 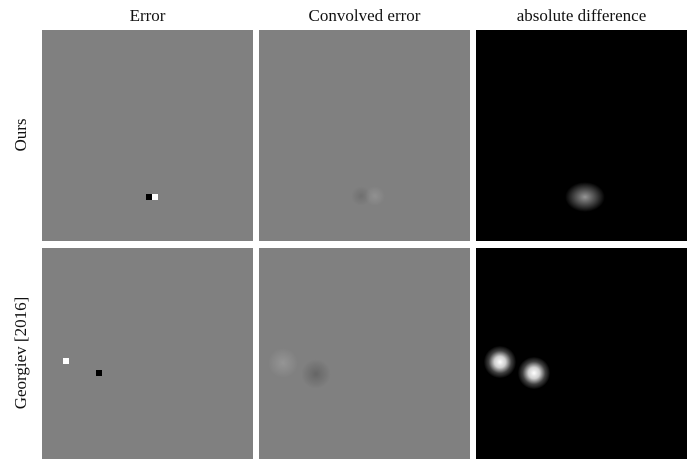 What do you see at coordinates (500, 362) in the screenshot?
I see `difference-blob-left` at bounding box center [500, 362].